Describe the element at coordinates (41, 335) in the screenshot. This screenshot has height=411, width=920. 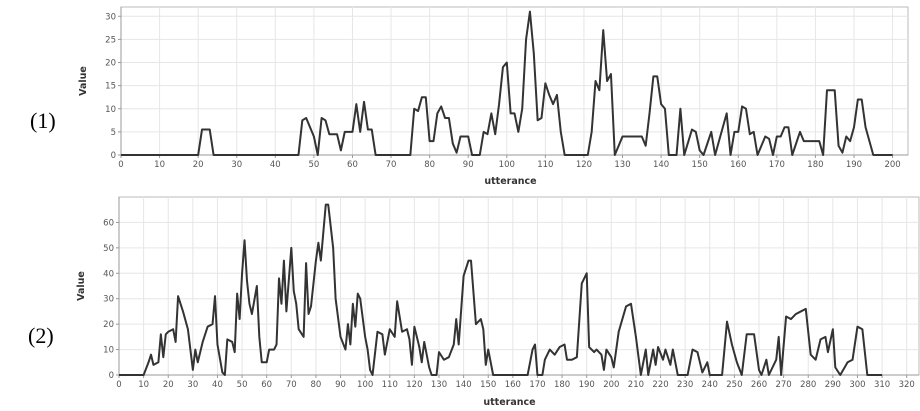
I see `panel-label: (2)` at that location.